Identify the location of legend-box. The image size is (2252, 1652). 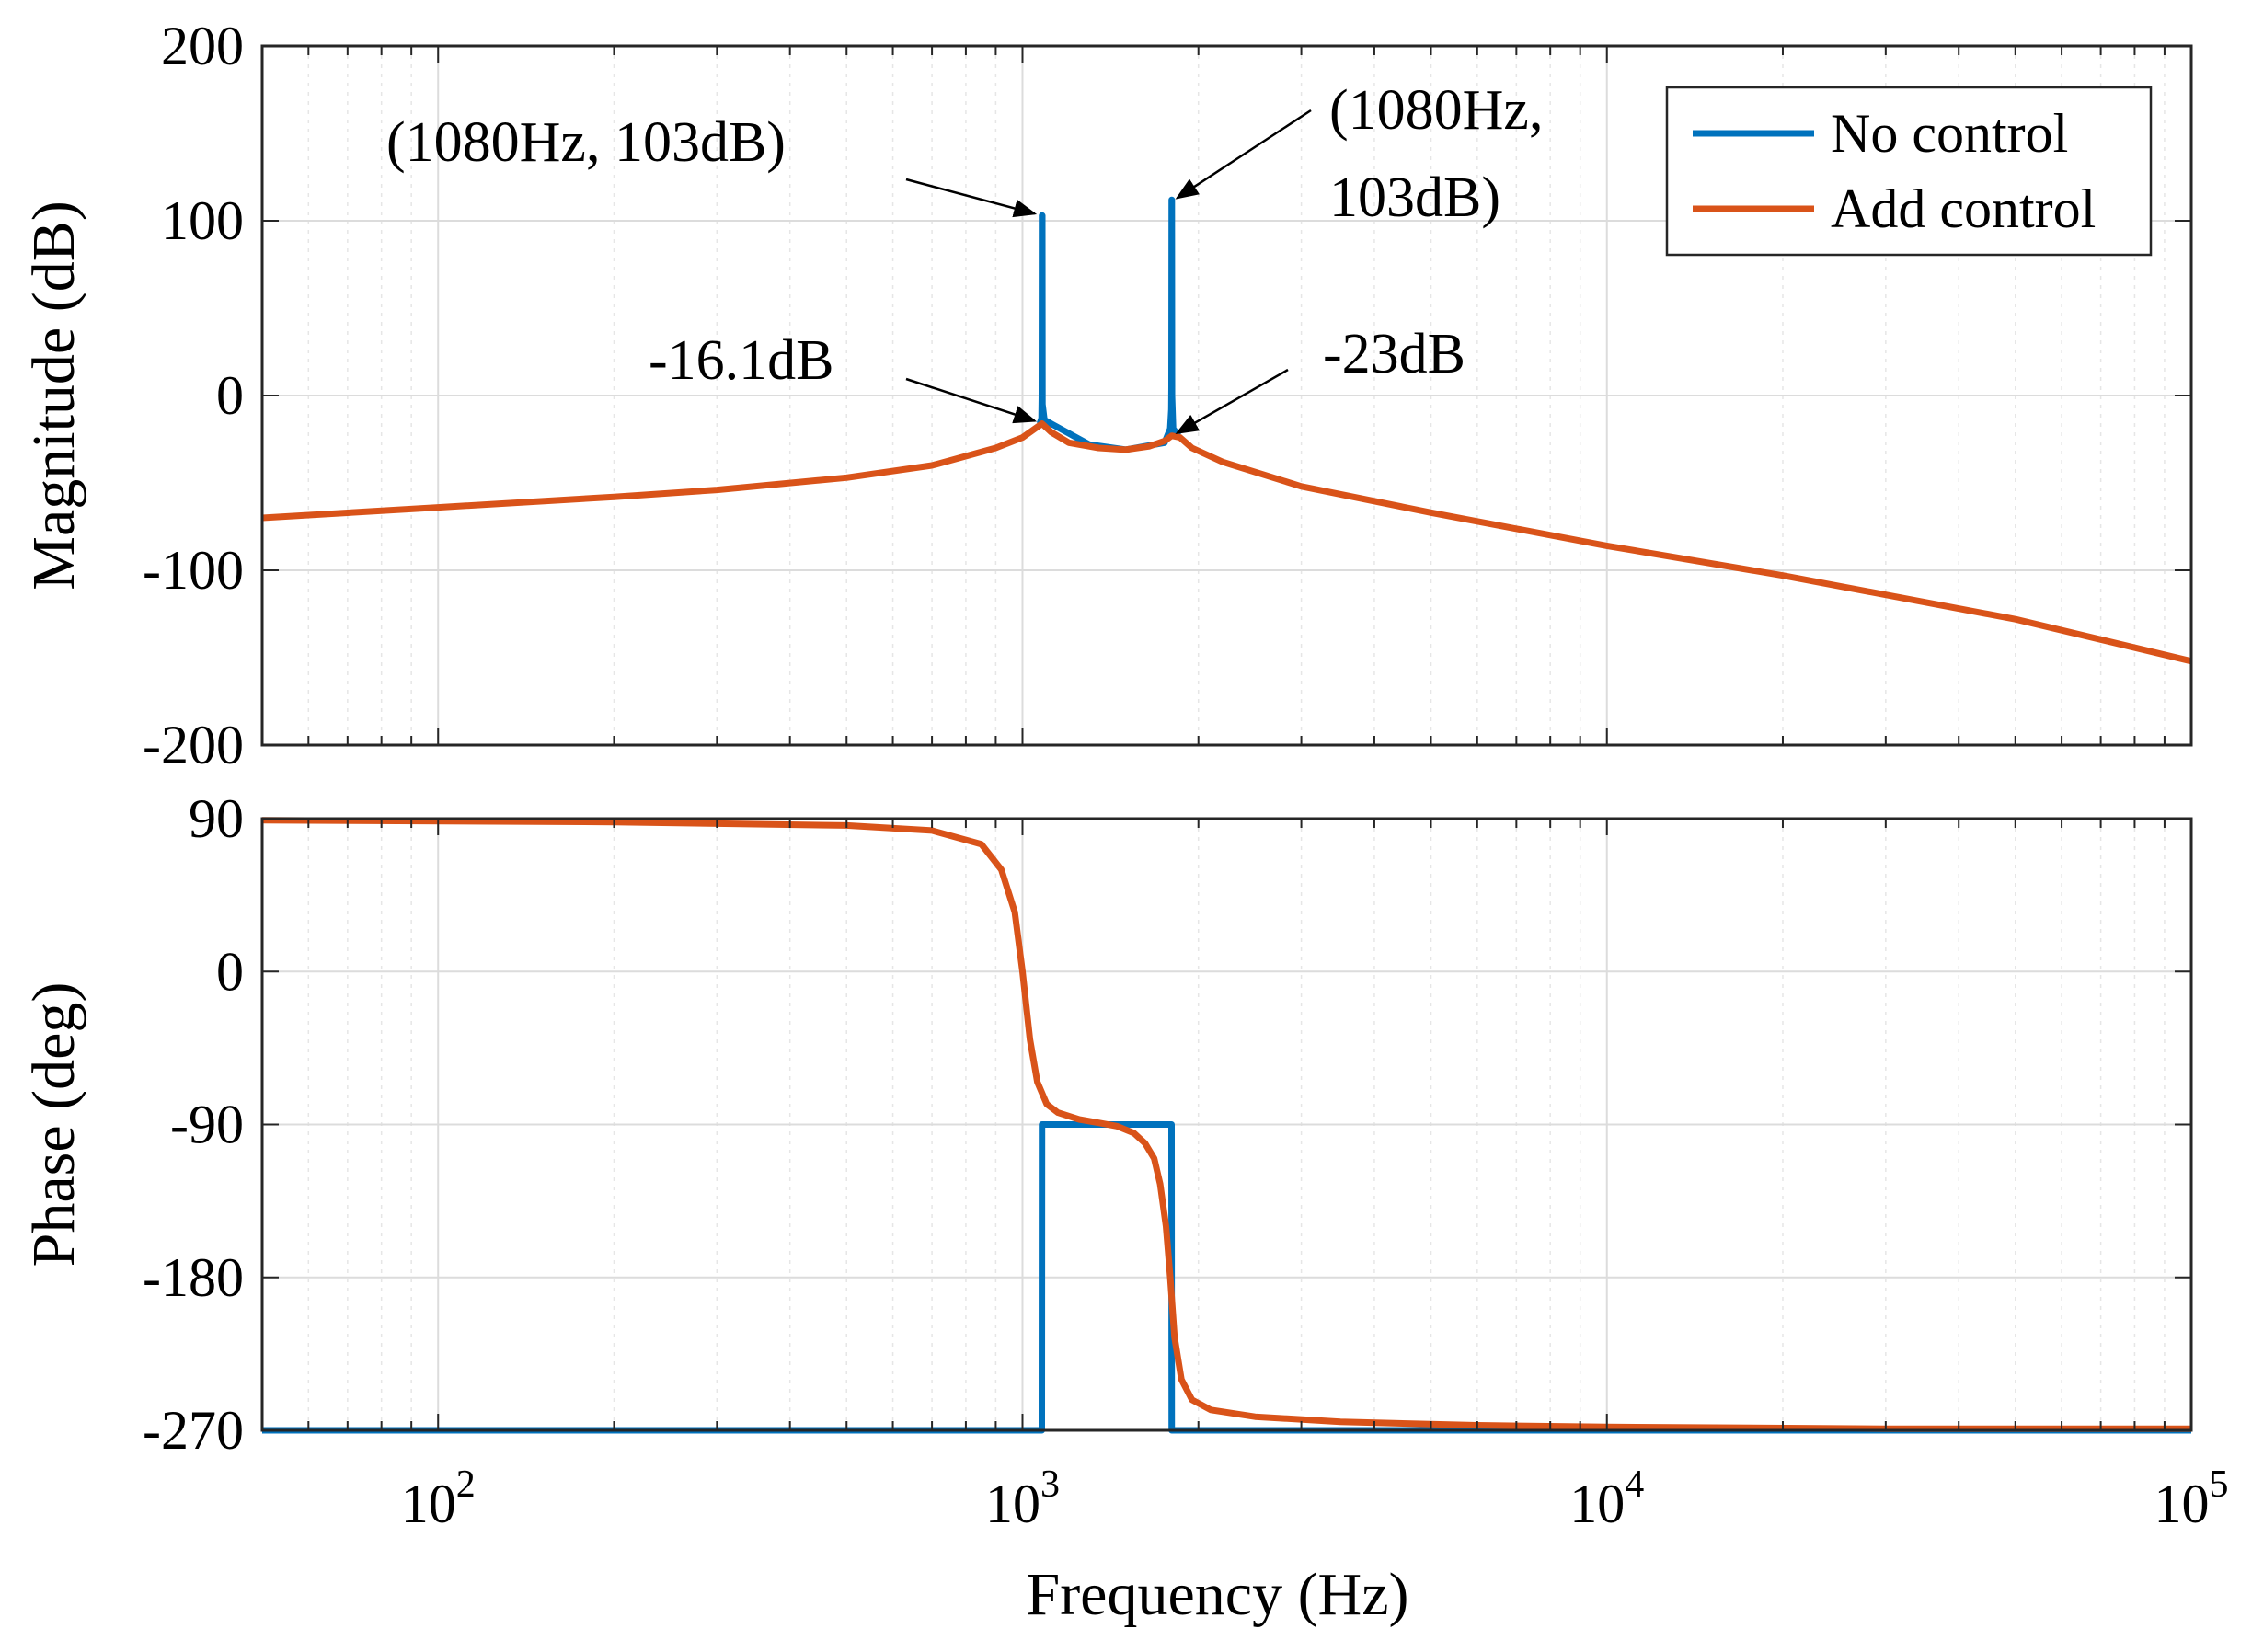
(1909, 171).